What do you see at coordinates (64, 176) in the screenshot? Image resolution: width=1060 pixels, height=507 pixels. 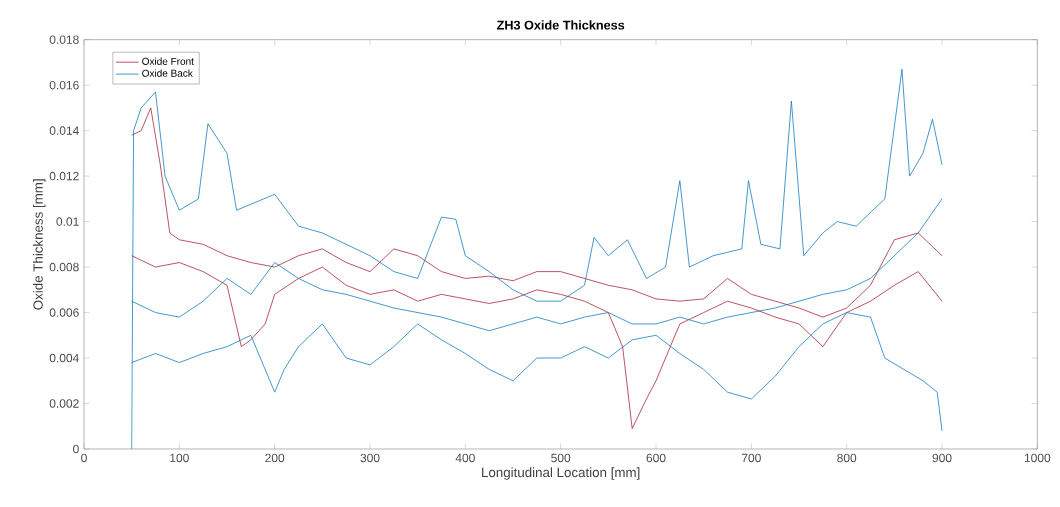 I see `y-tick-label: 0.012` at bounding box center [64, 176].